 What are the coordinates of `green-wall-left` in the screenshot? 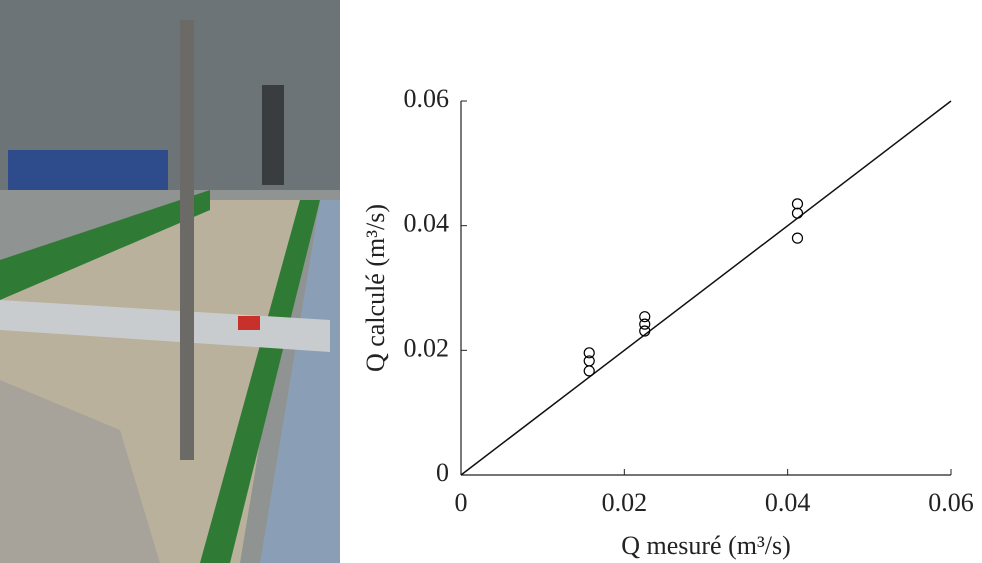 It's located at (105, 245).